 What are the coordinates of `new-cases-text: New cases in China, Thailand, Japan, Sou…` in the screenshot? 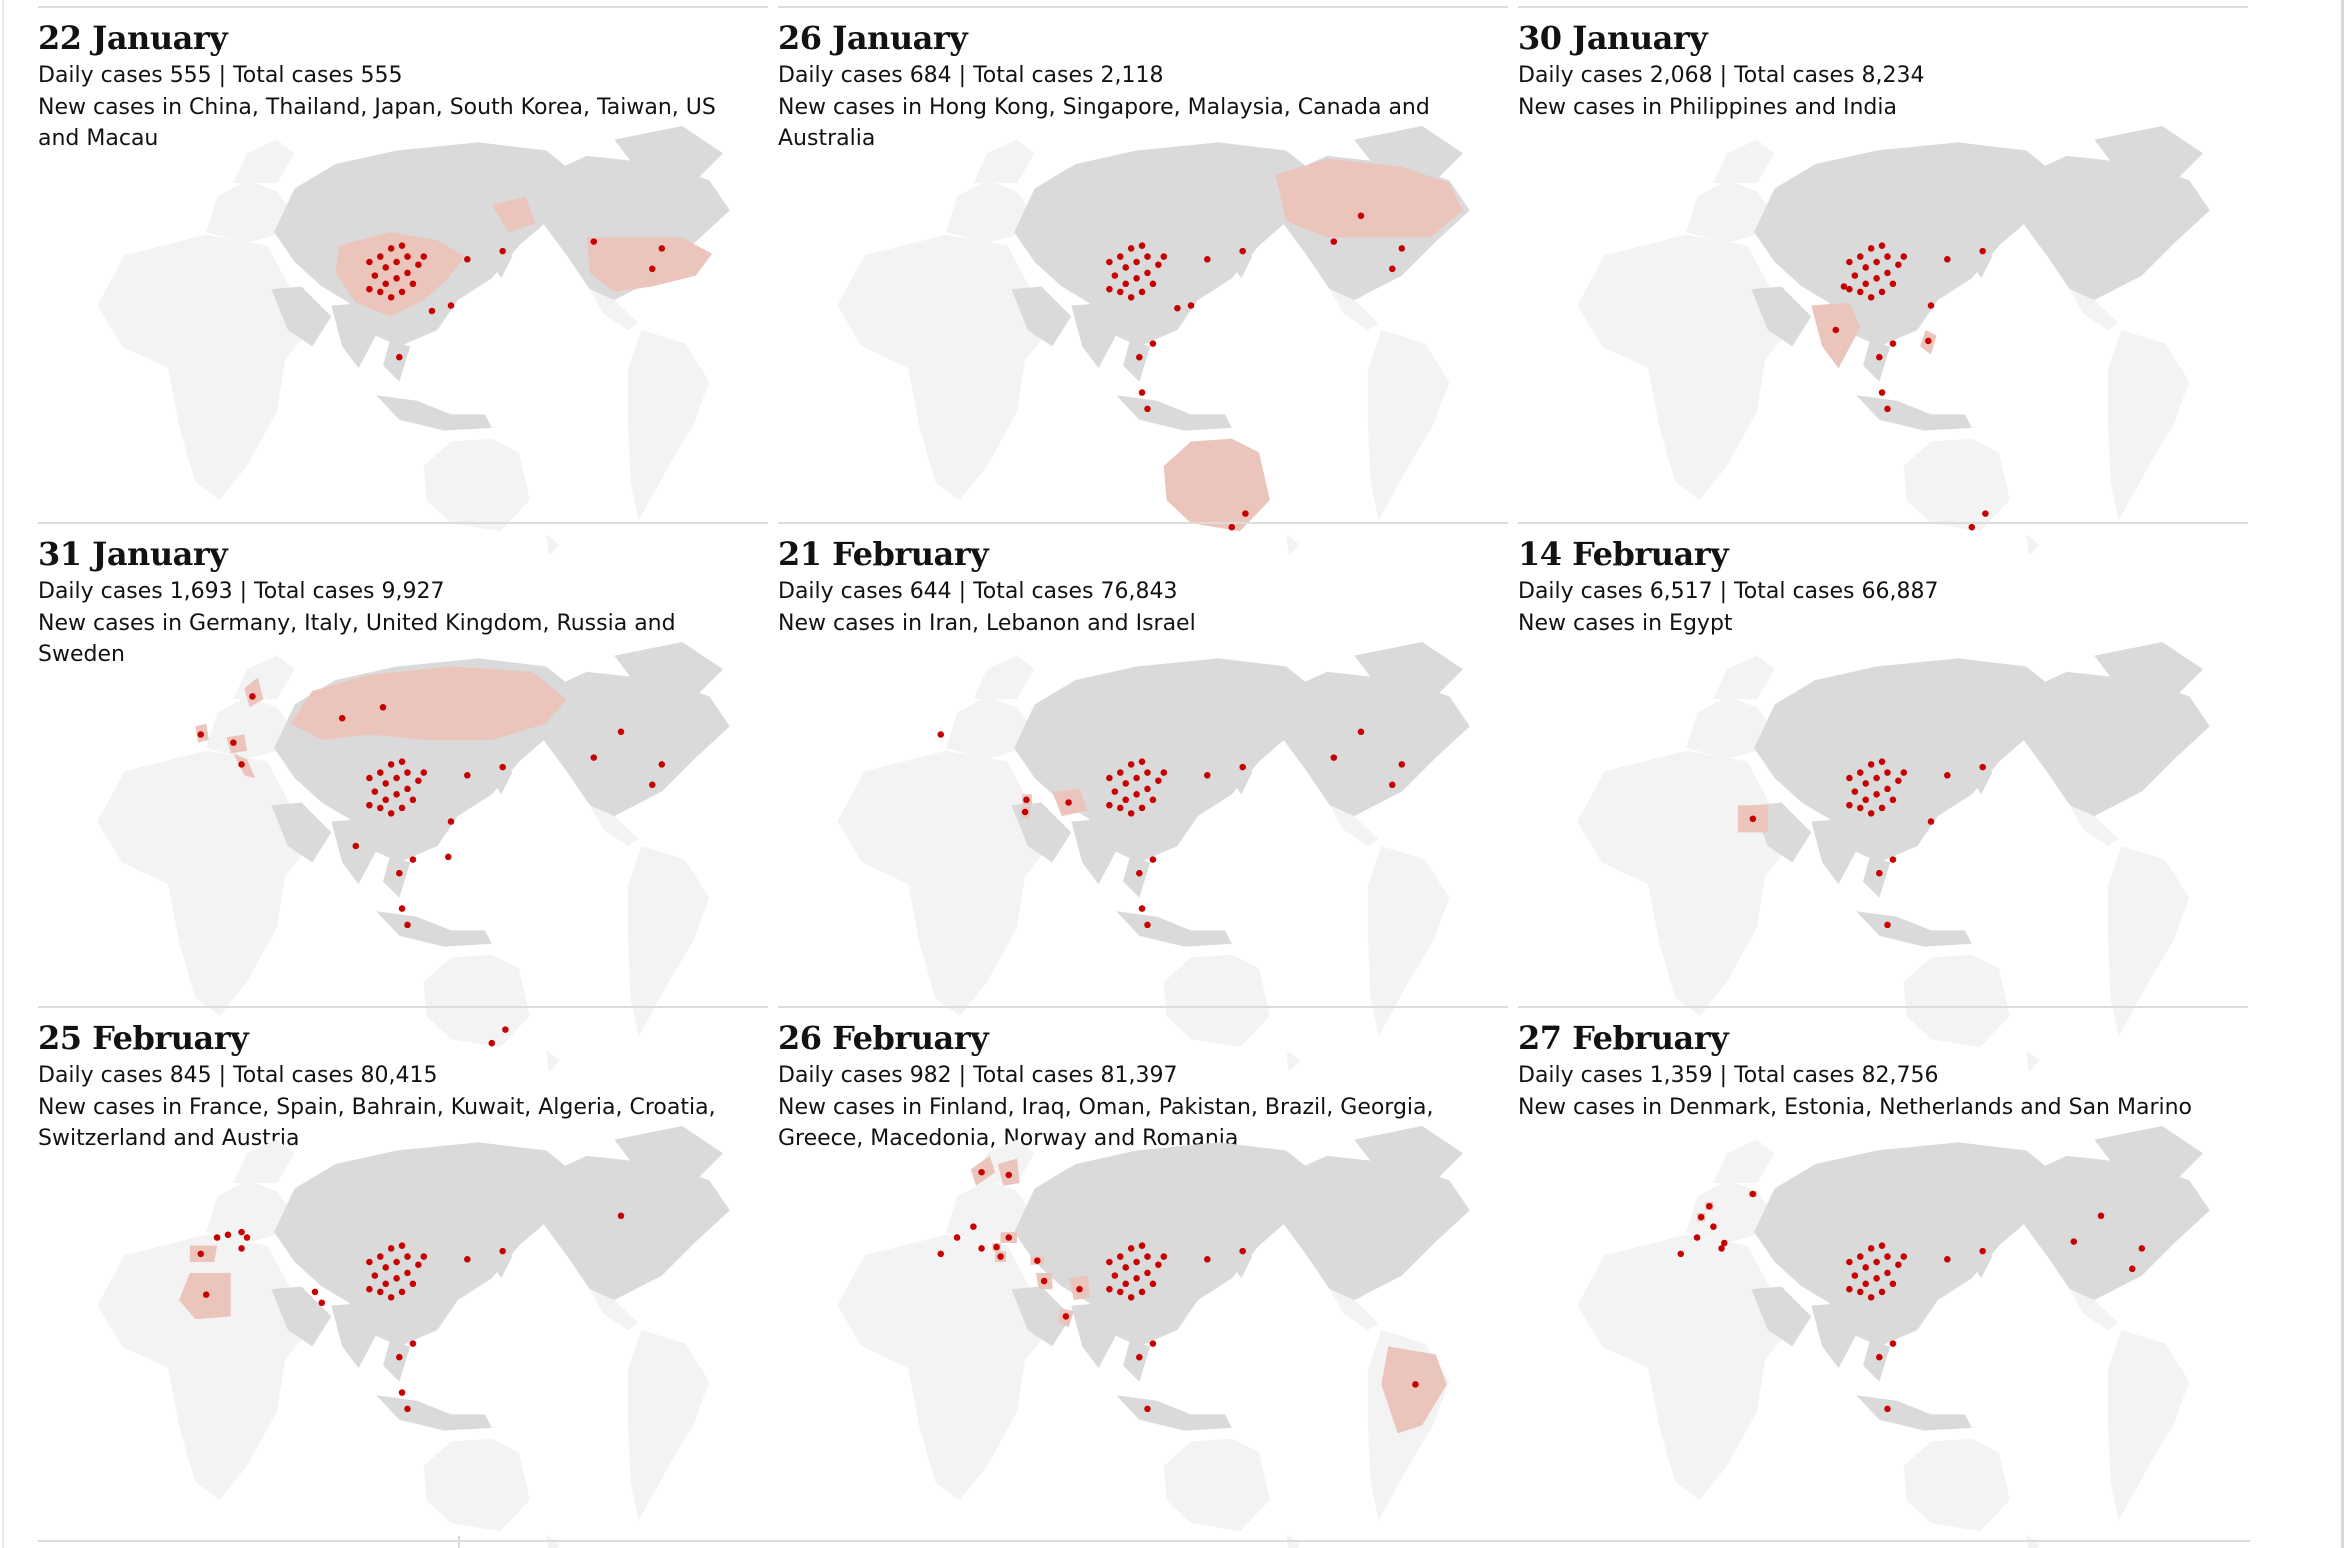 It's located at (377, 123).